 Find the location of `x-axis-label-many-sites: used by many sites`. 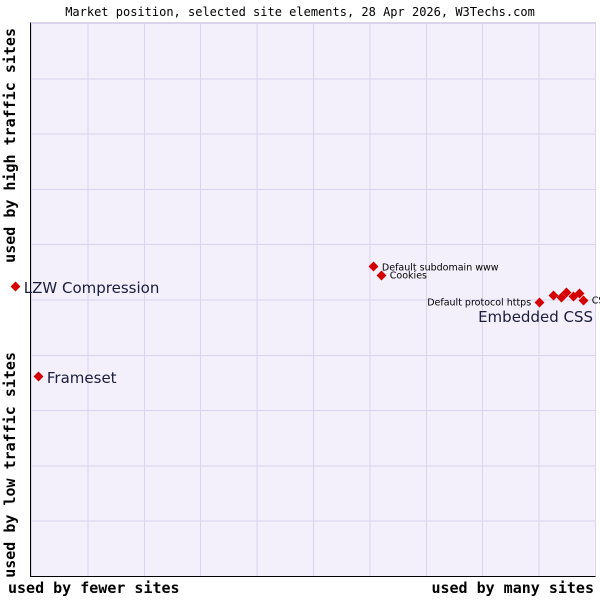

x-axis-label-many-sites: used by many sites is located at coordinates (512, 588).